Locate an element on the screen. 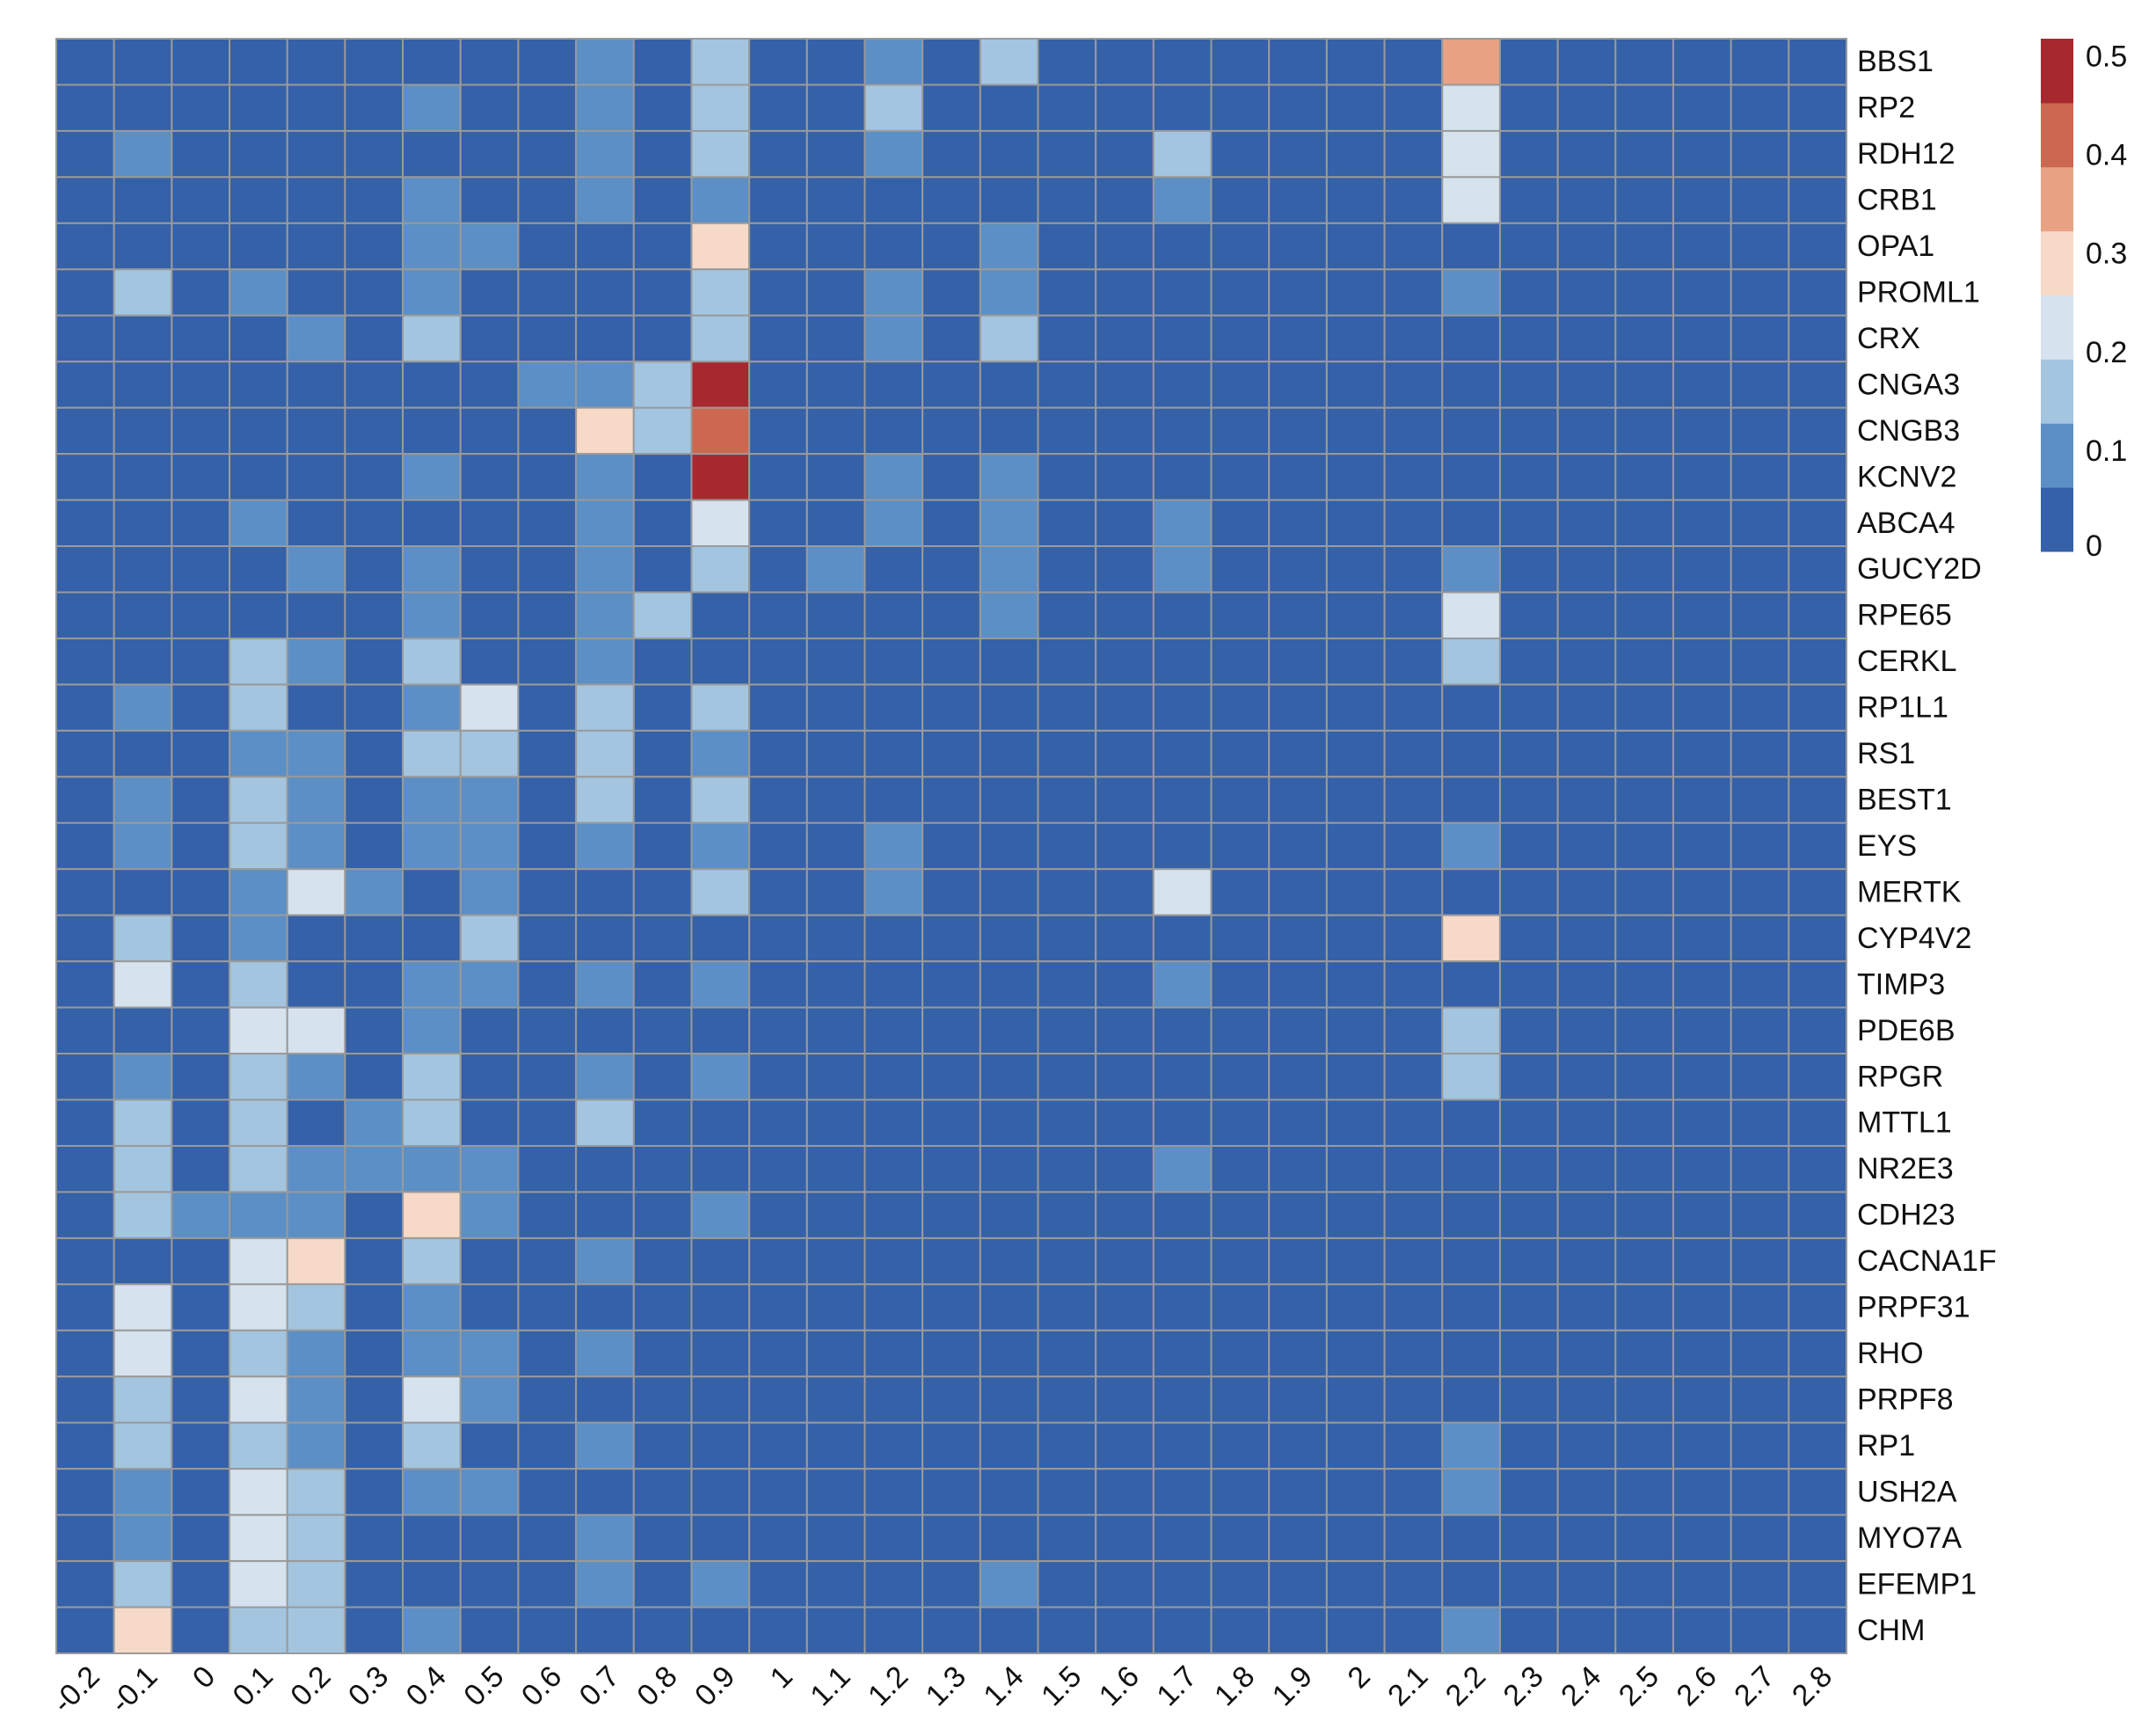 The image size is (2156, 1729). row-label: RP2 is located at coordinates (1886, 108).